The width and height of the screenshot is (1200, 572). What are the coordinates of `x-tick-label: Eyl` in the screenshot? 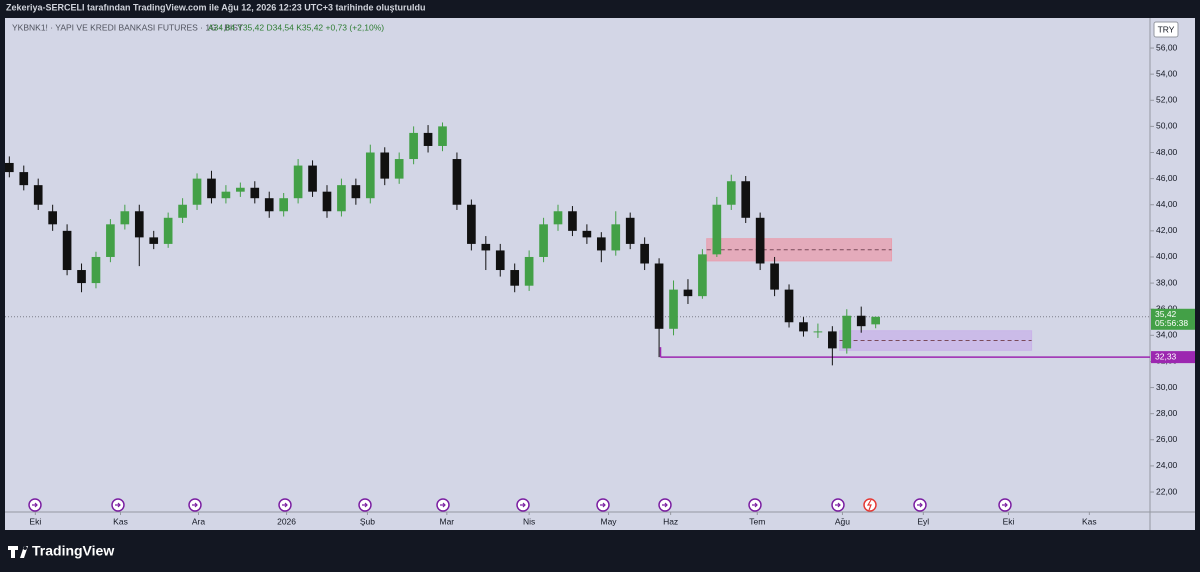 It's located at (923, 521).